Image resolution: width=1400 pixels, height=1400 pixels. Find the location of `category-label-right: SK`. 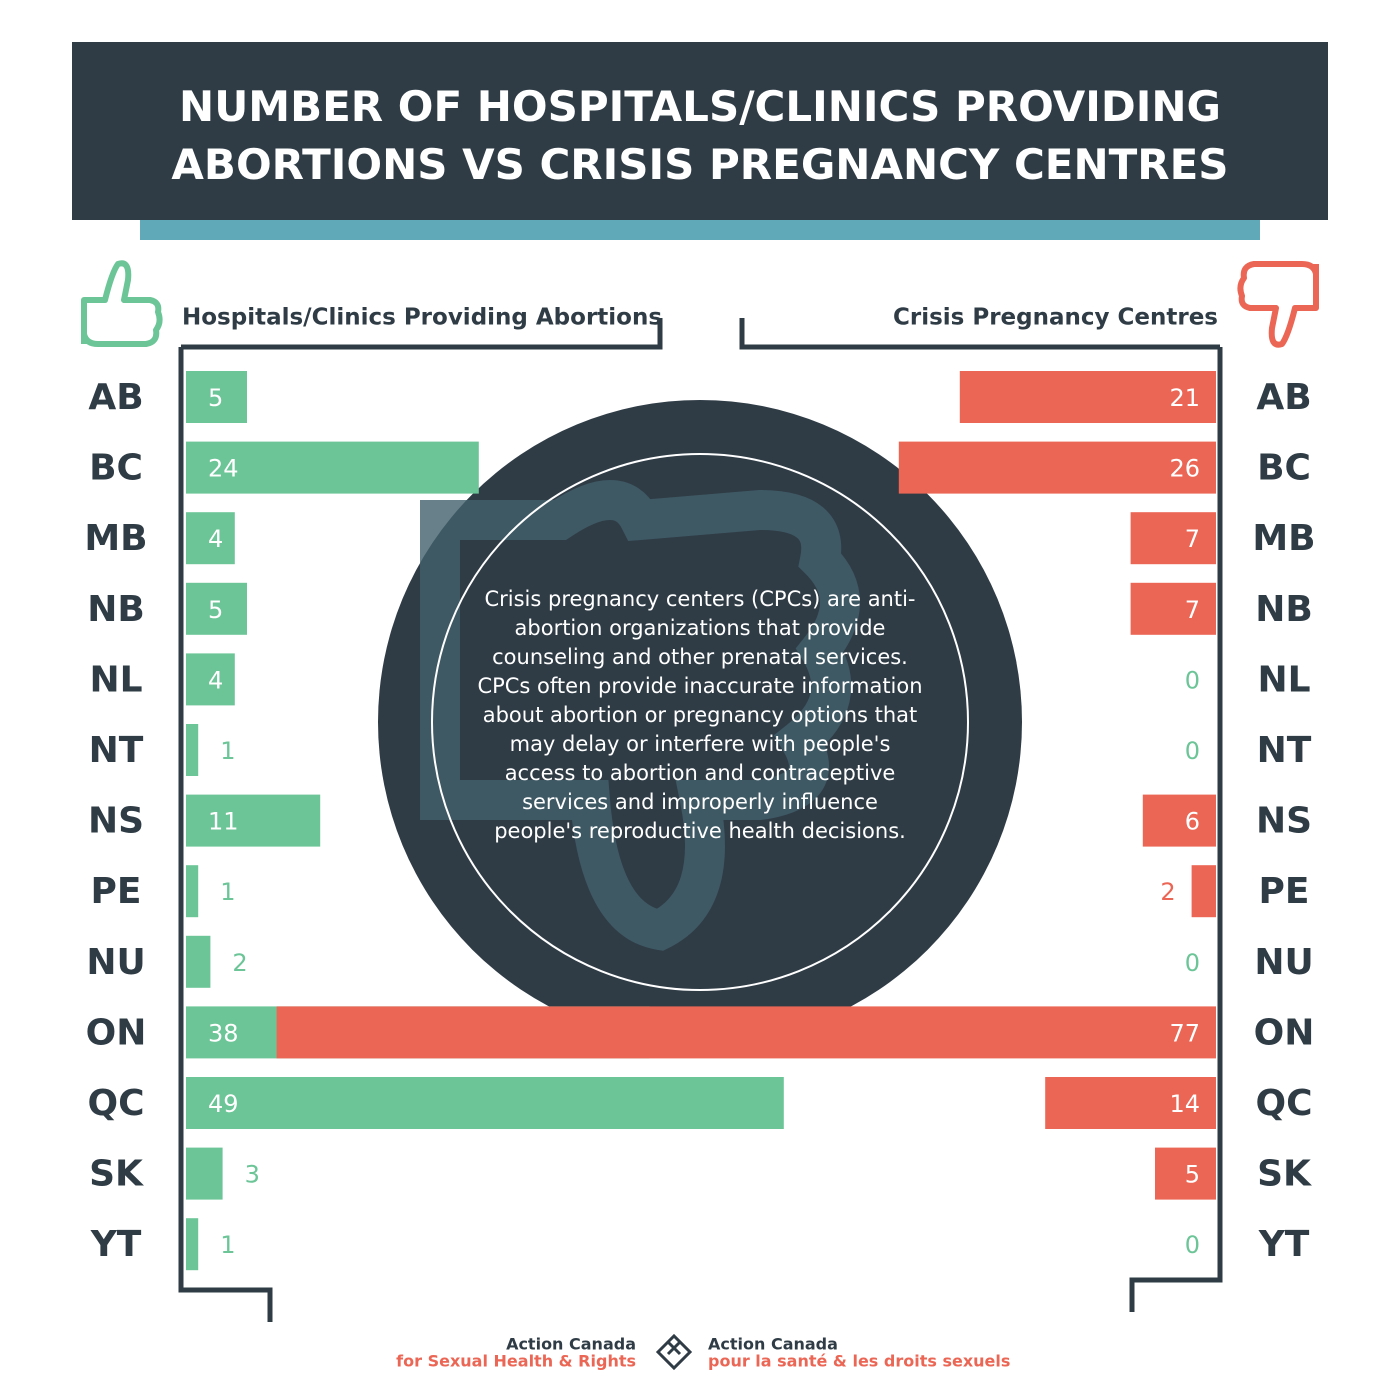

category-label-right: SK is located at coordinates (1284, 1174).